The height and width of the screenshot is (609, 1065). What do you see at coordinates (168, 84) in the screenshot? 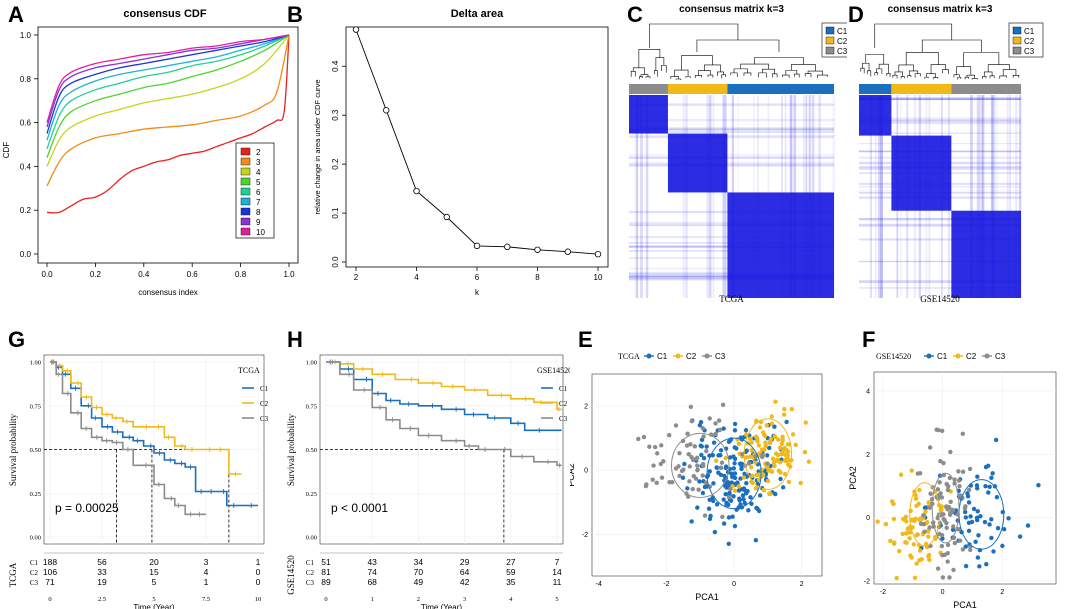
I see `cdf-line-k8` at bounding box center [168, 84].